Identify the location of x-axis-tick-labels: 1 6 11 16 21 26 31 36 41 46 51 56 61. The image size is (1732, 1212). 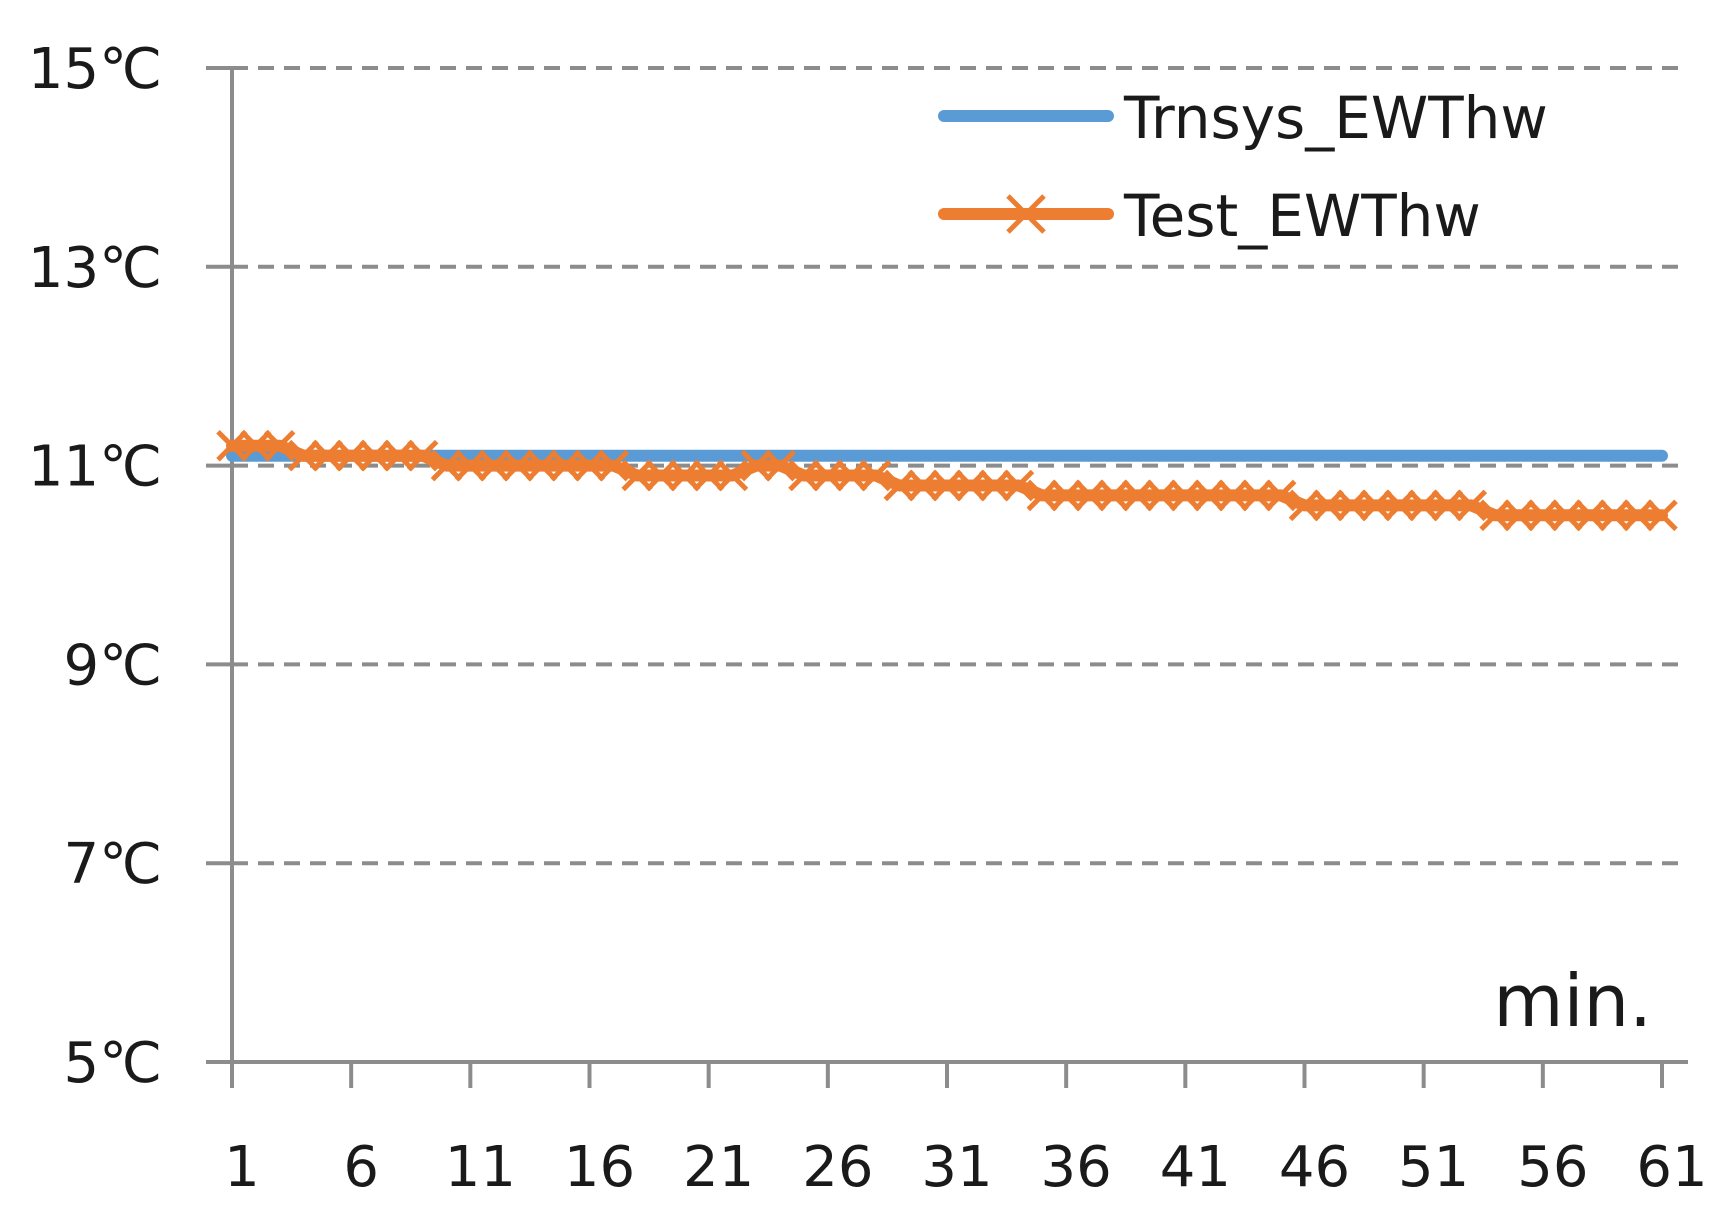
(965, 1167).